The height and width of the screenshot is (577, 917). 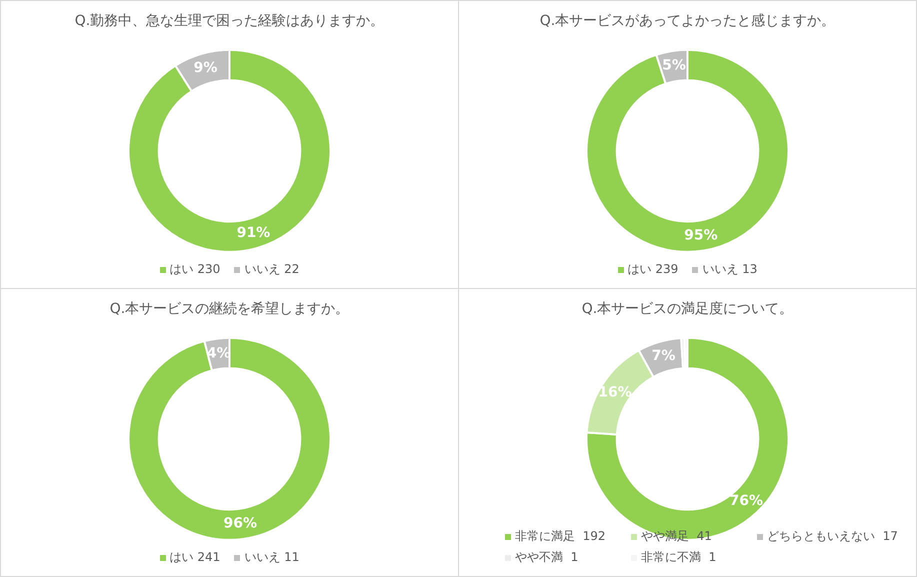 What do you see at coordinates (688, 21) in the screenshot?
I see `chart-title: Q.本サービスがあってよかったと感じますか。` at bounding box center [688, 21].